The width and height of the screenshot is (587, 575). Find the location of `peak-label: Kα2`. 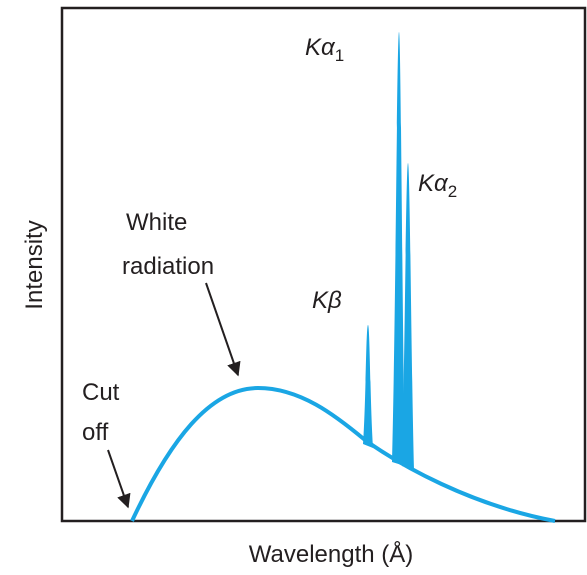

peak-label: Kα2 is located at coordinates (437, 185).